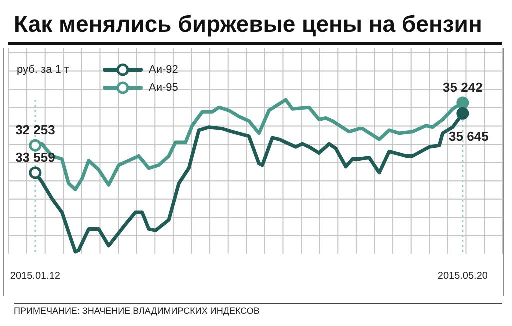 This screenshot has height=326, width=512. I want to click on chart-title: Как менялись биржевые цены на бензин, so click(255, 25).